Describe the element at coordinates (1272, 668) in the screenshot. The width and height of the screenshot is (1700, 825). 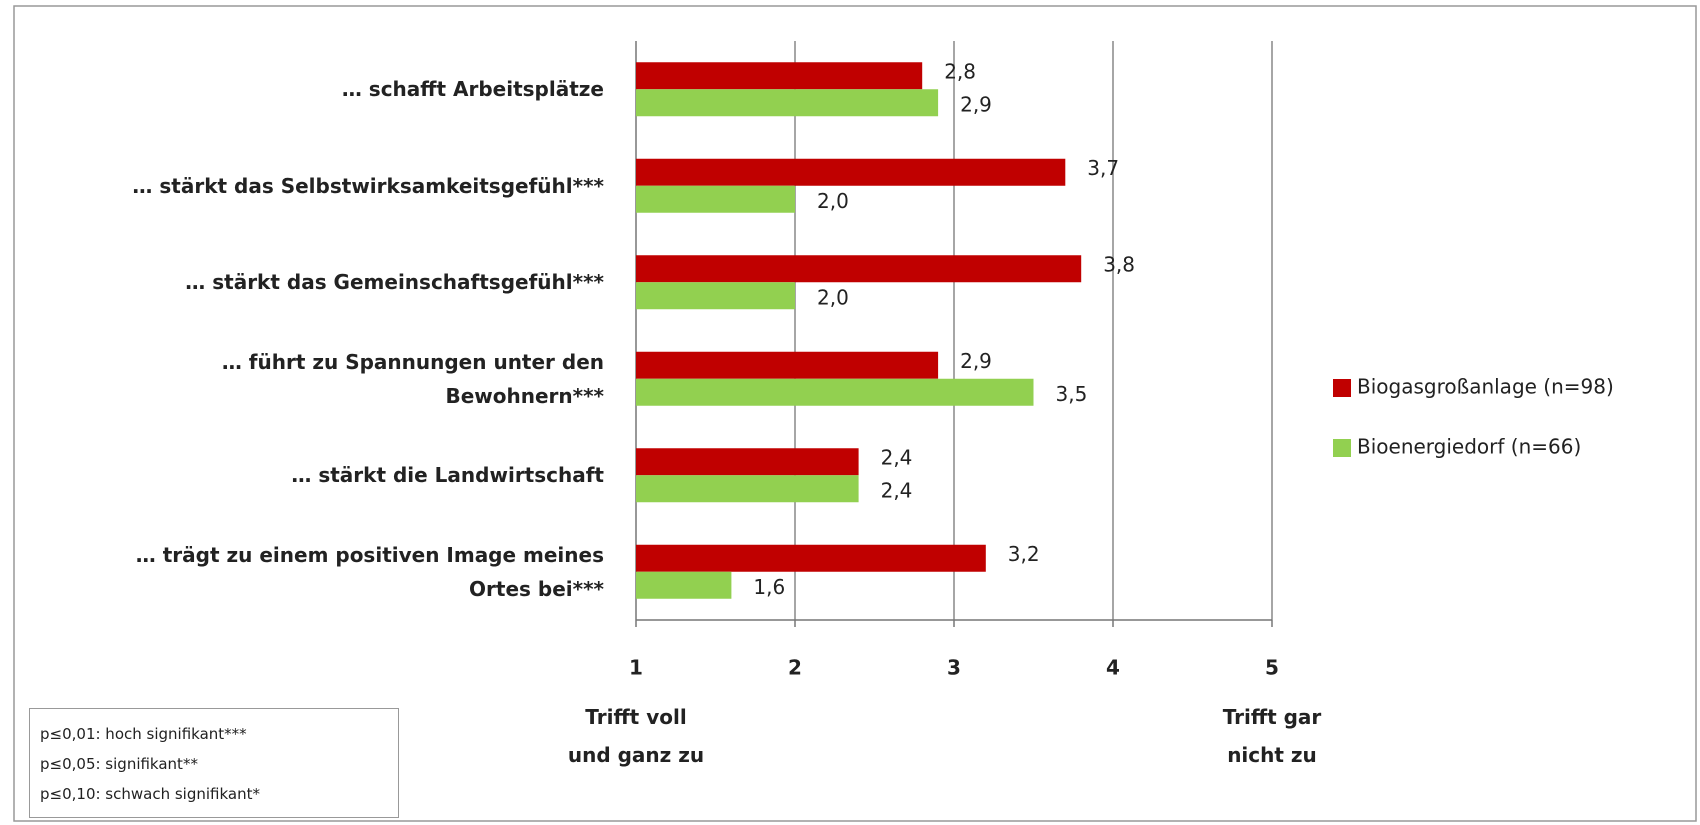
I see `x-tick-label: 5` at that location.